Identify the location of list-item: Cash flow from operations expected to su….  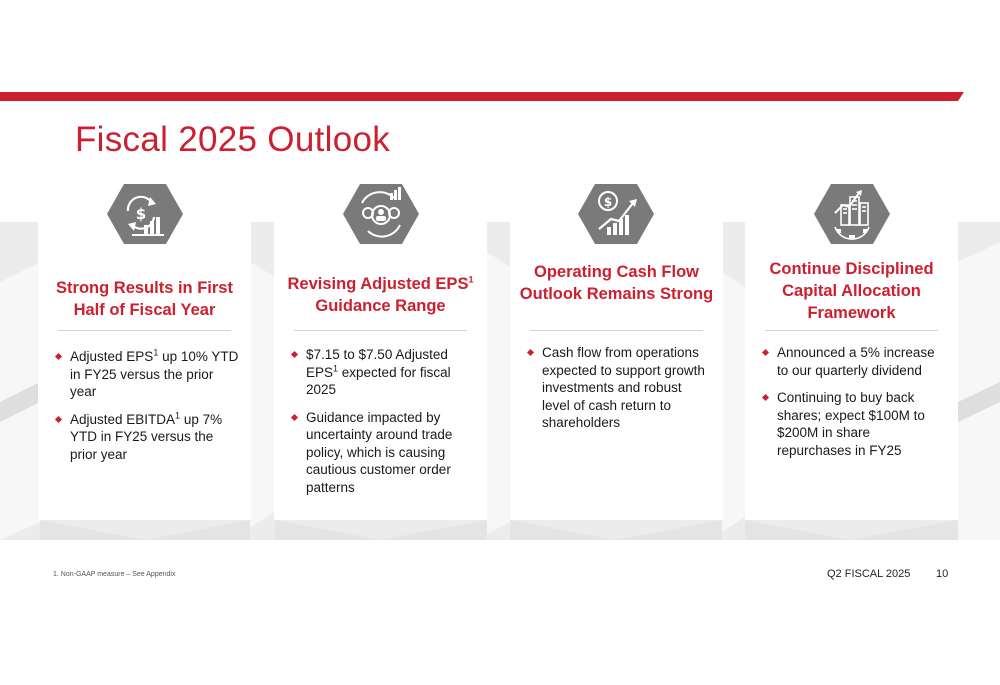
(616, 388).